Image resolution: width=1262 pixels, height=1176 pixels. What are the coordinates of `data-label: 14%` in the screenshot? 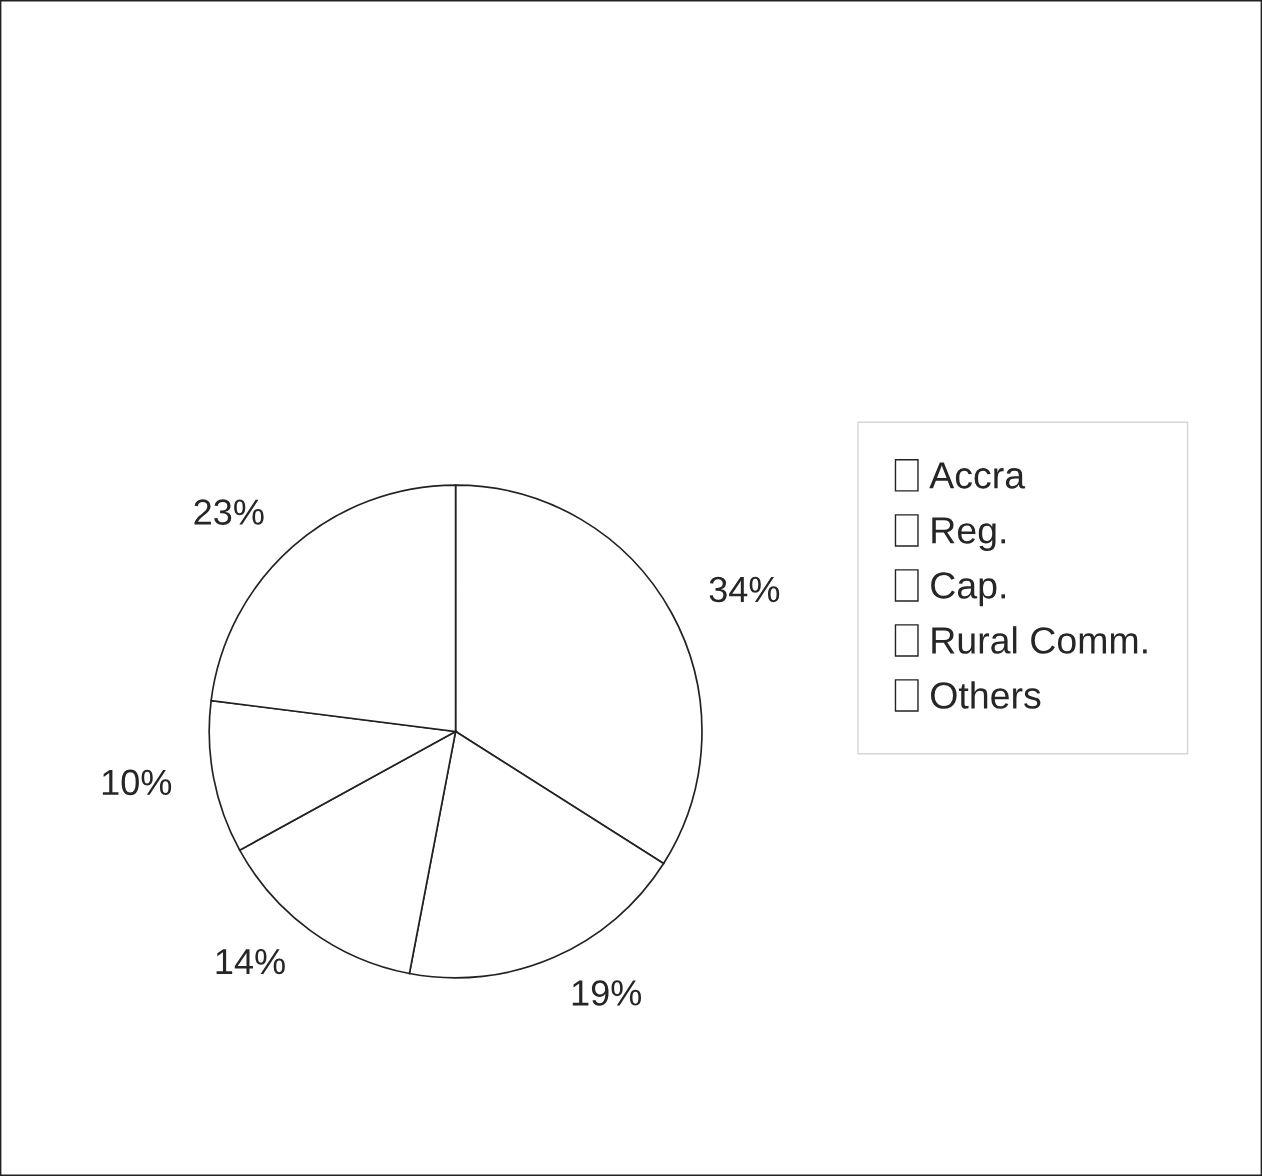 It's located at (250, 961).